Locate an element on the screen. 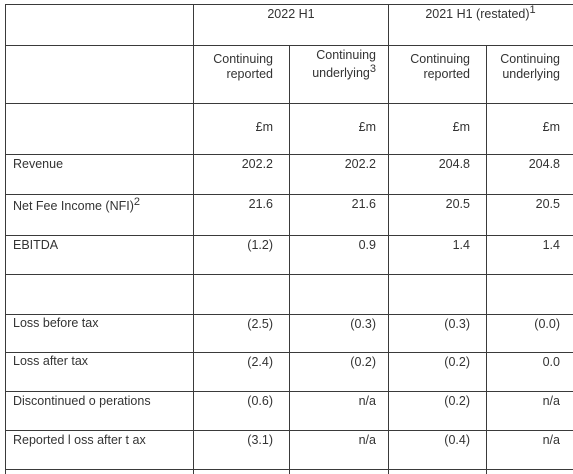 This screenshot has width=573, height=474. column-header-2021-reported: Continuing reported is located at coordinates (430, 67).